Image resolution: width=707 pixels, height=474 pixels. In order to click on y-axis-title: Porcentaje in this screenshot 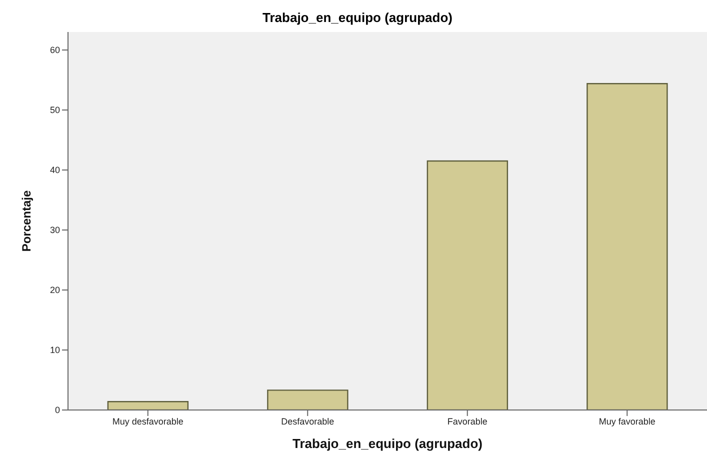, I will do `click(26, 221)`.